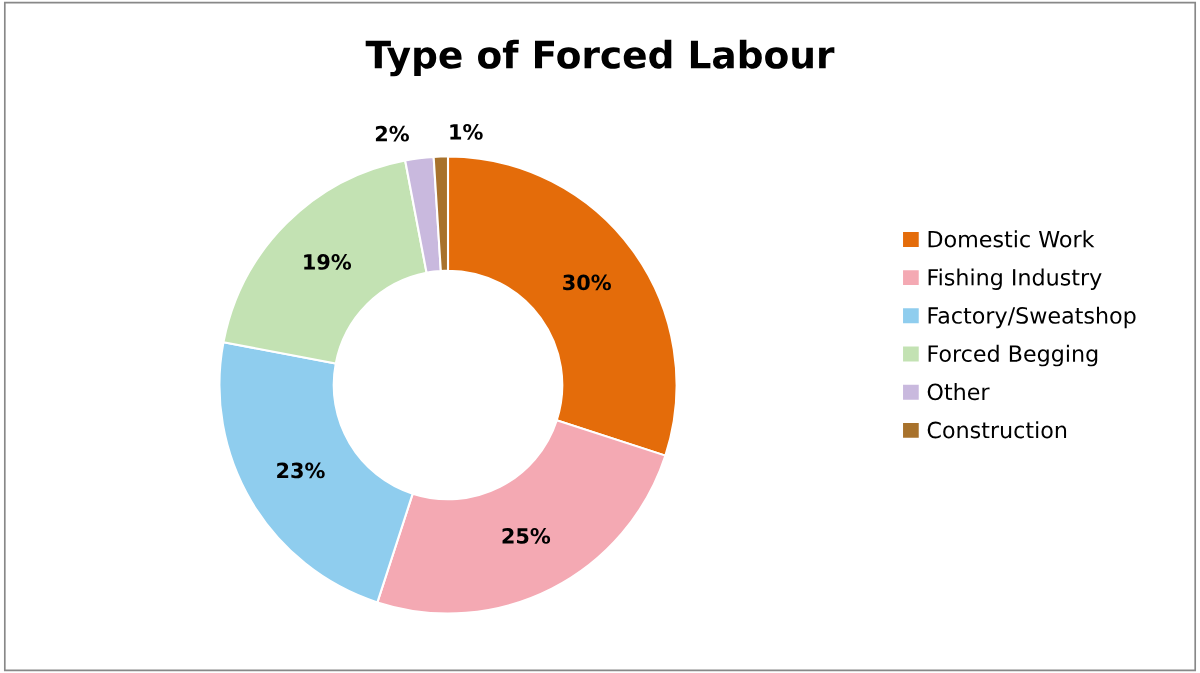  I want to click on data-label: 2%, so click(392, 133).